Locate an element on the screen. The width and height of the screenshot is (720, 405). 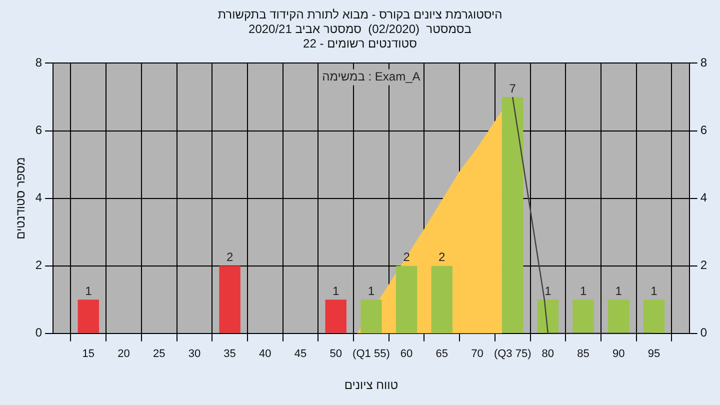
y-axis-title: מספר סטודנטים is located at coordinates (21, 198).